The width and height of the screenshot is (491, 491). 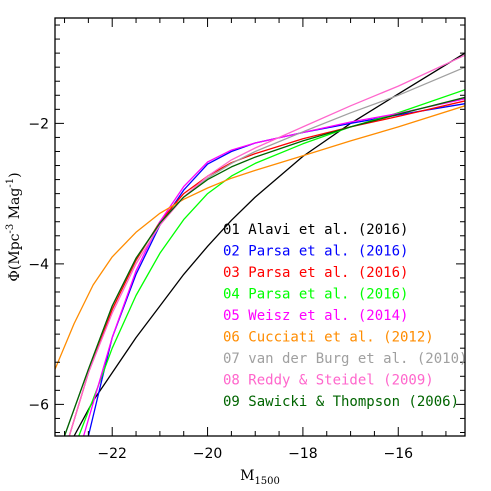 What do you see at coordinates (208, 454) in the screenshot?
I see `x-tick-label: −20` at bounding box center [208, 454].